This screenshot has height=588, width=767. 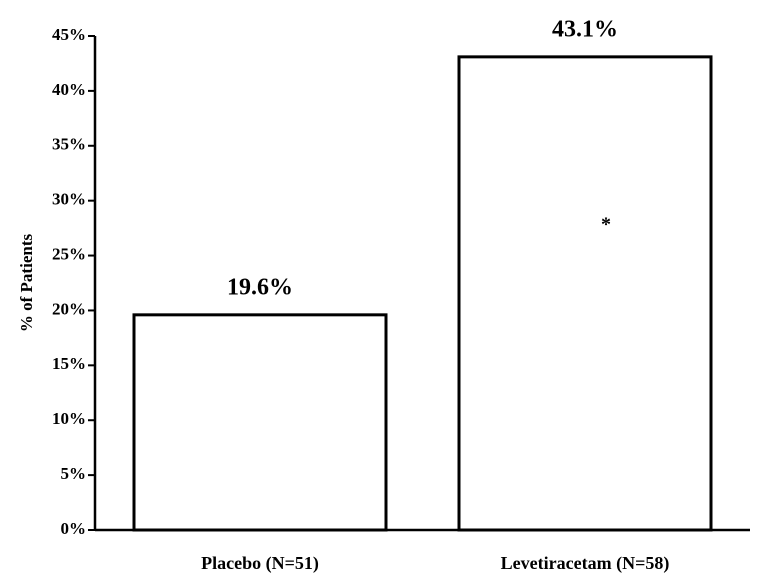 What do you see at coordinates (74, 528) in the screenshot?
I see `y-tick-label: 0%` at bounding box center [74, 528].